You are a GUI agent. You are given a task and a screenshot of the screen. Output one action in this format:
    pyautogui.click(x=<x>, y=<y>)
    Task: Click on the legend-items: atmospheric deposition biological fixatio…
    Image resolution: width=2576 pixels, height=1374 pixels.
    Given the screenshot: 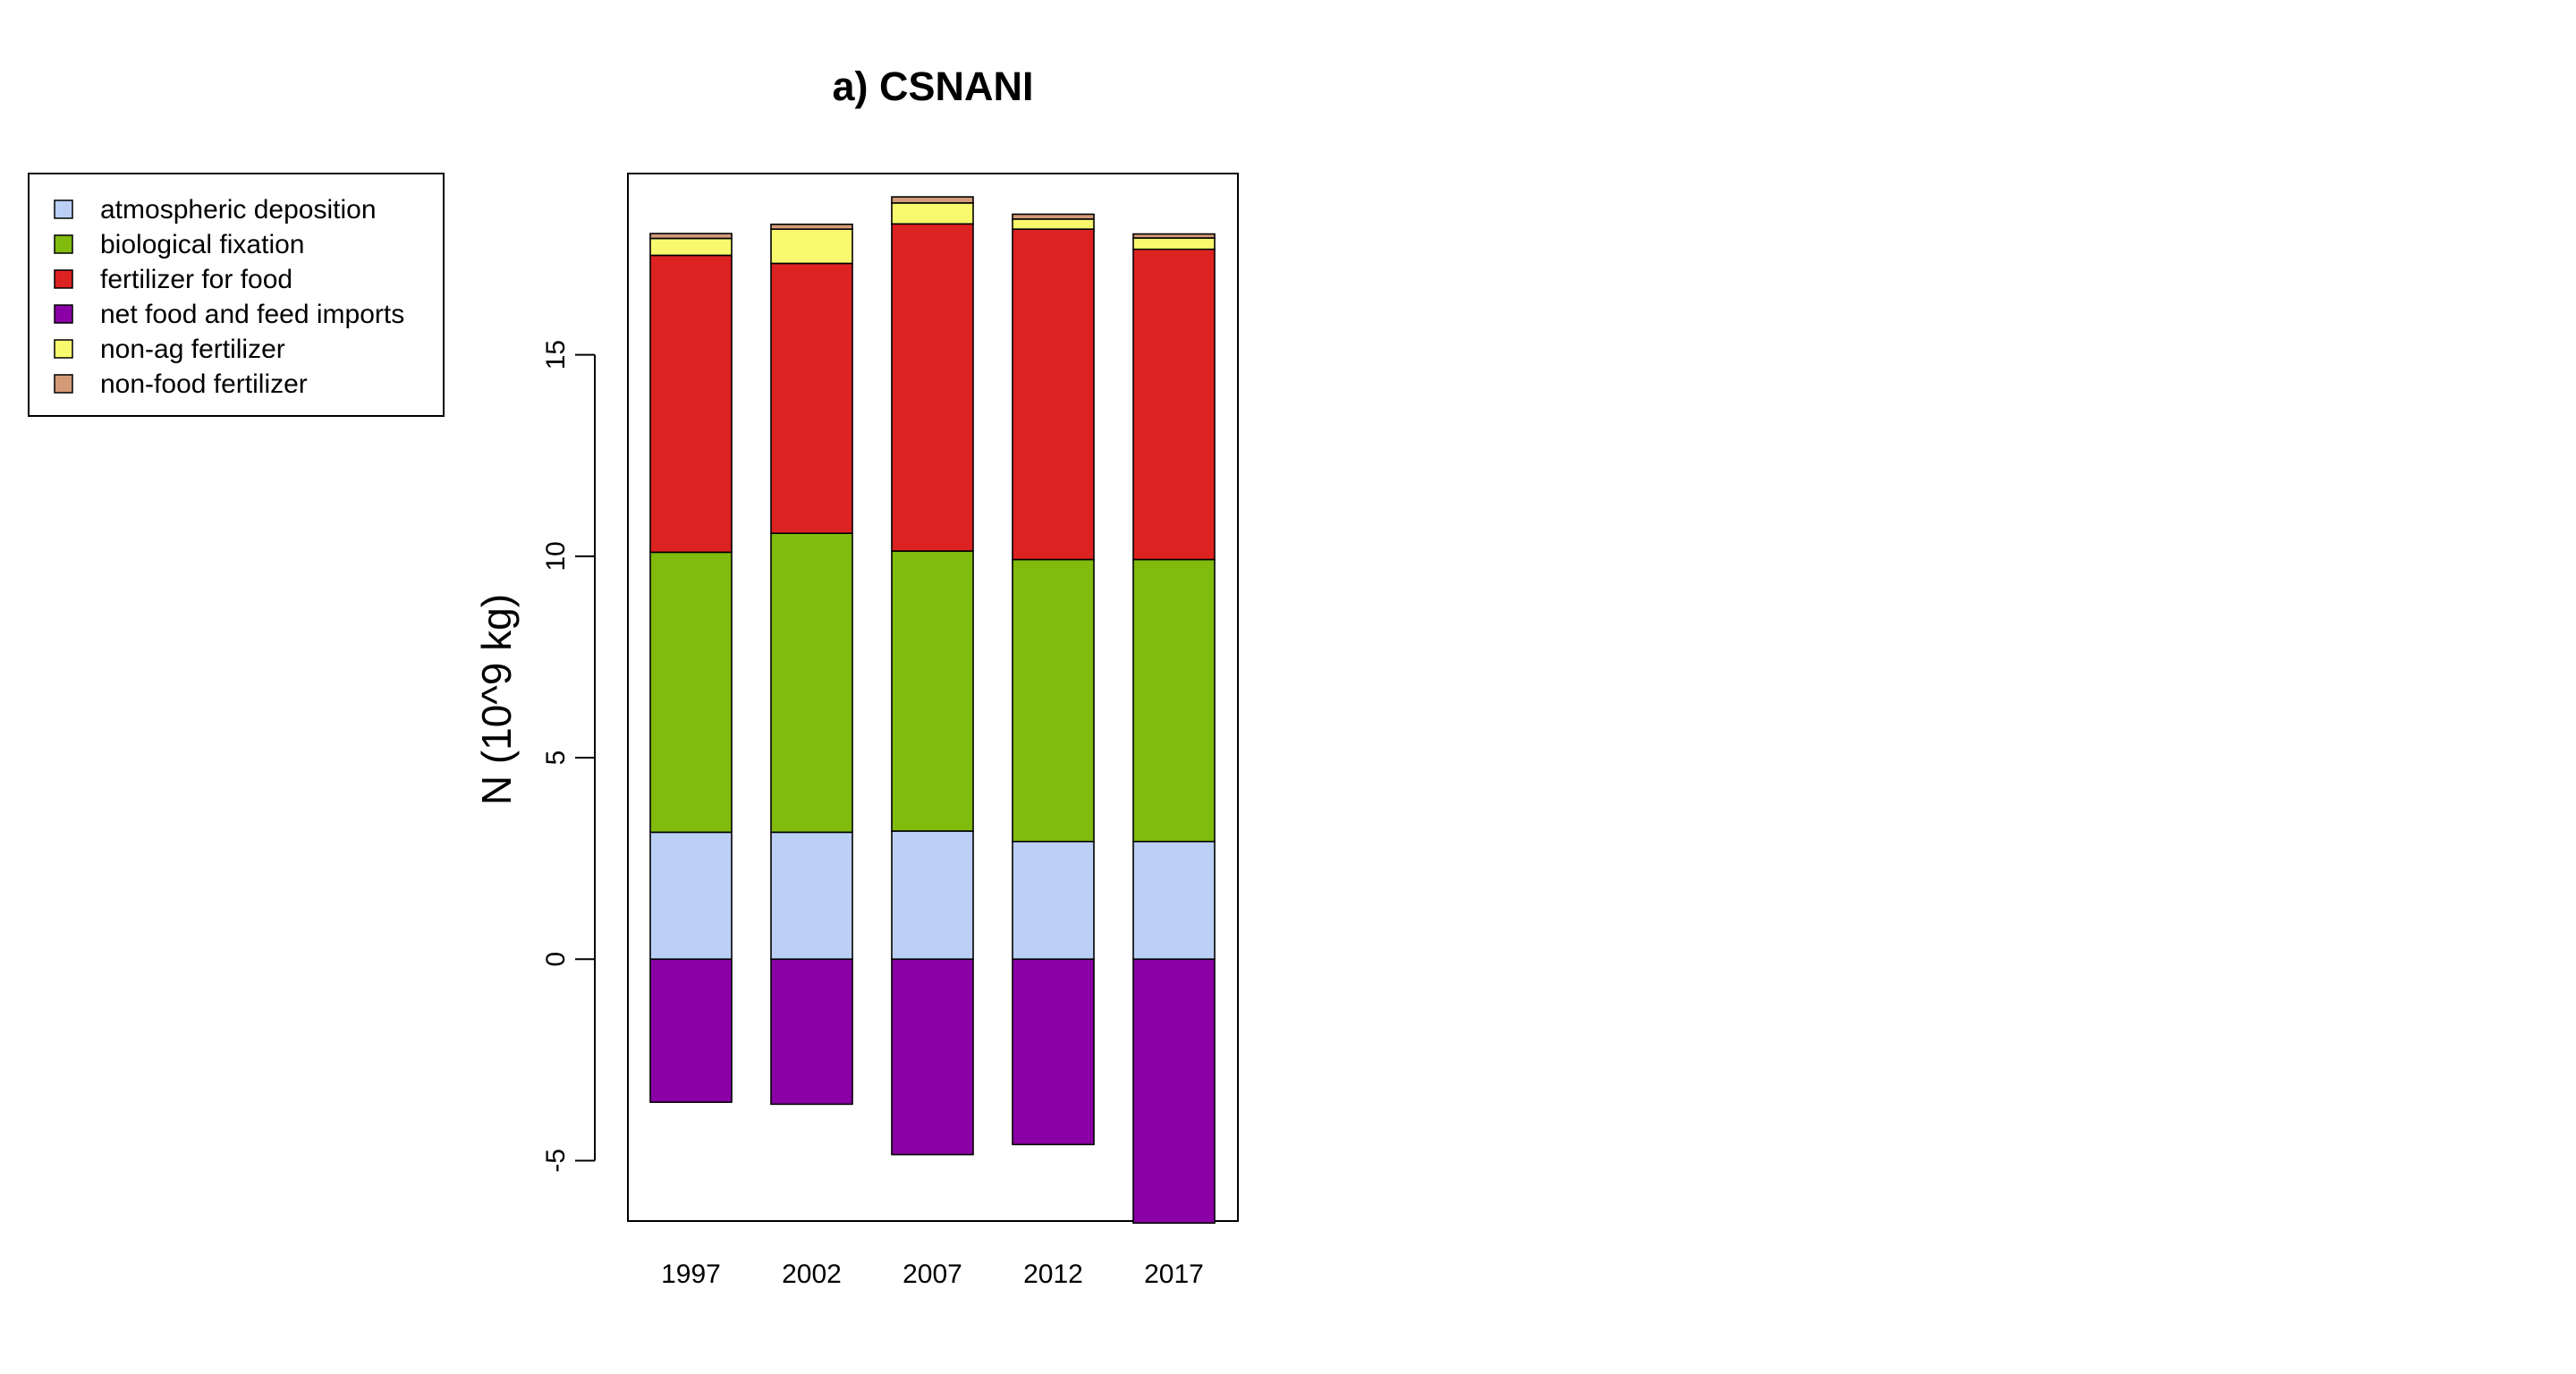 What is the action you would take?
    pyautogui.click(x=229, y=297)
    